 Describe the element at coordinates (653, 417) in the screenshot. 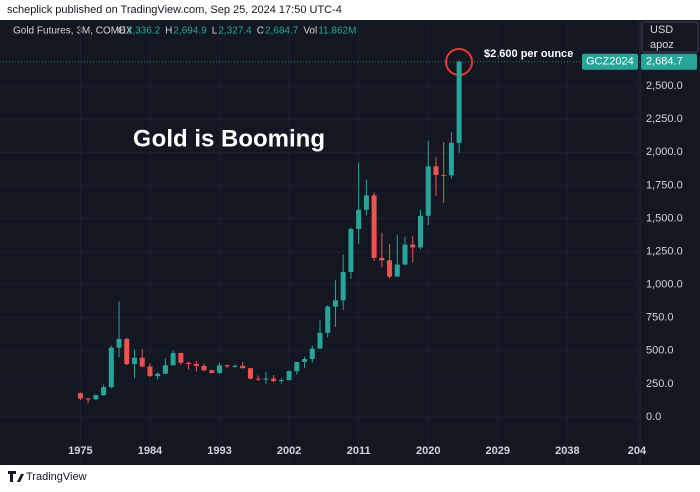

I see `y-tick-label: 0.0` at that location.